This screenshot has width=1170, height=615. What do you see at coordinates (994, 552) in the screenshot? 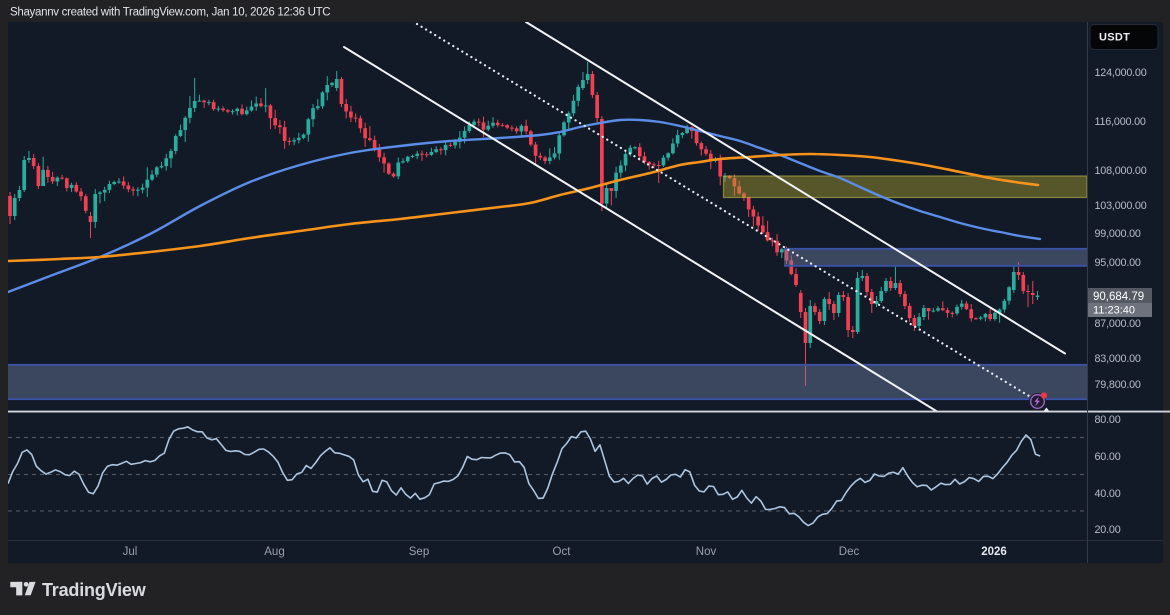
I see `svg-text: 2026` at bounding box center [994, 552].